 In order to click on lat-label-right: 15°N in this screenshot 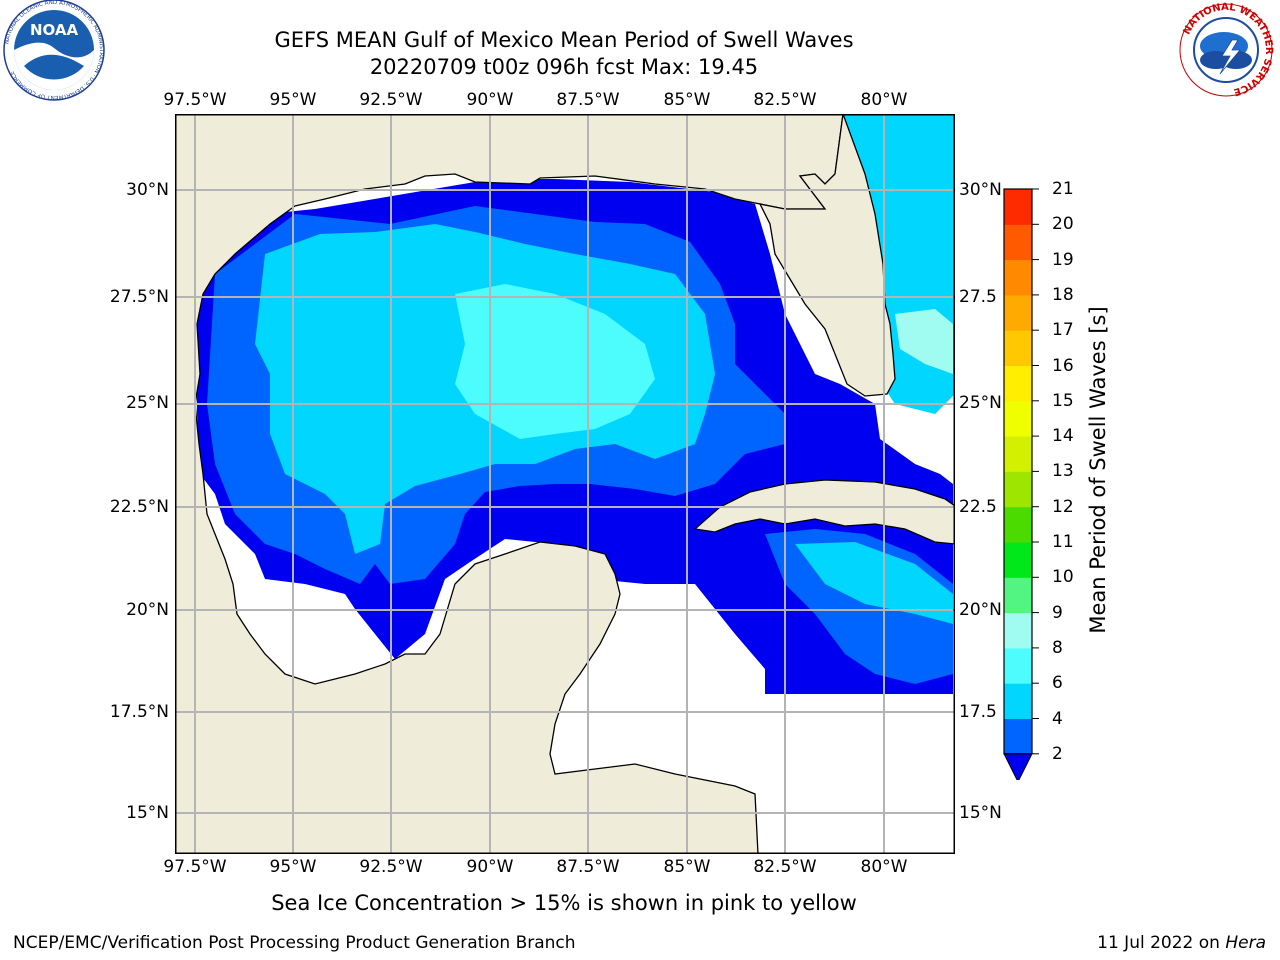, I will do `click(980, 813)`.